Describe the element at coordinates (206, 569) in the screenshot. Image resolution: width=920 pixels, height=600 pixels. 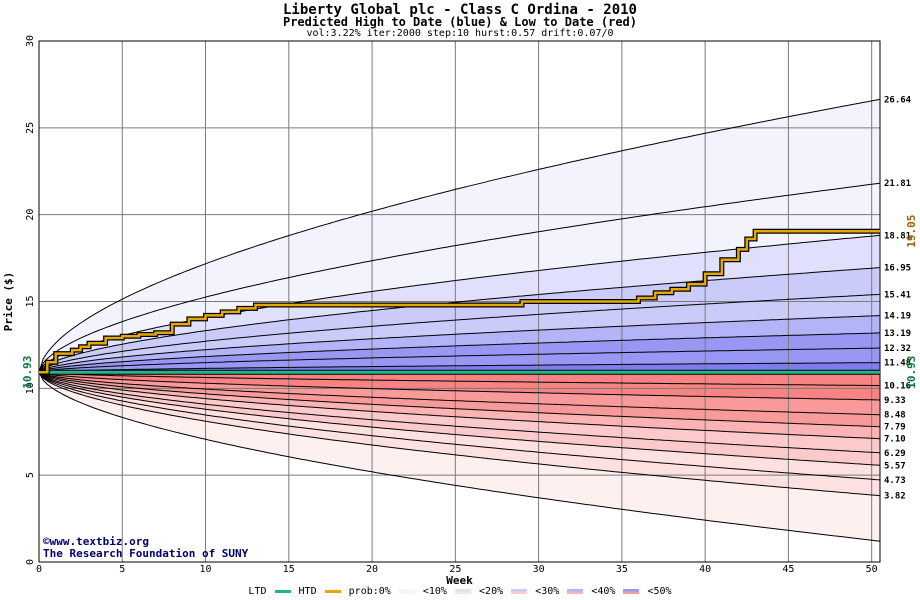
I see `x-tick-label: 10` at that location.